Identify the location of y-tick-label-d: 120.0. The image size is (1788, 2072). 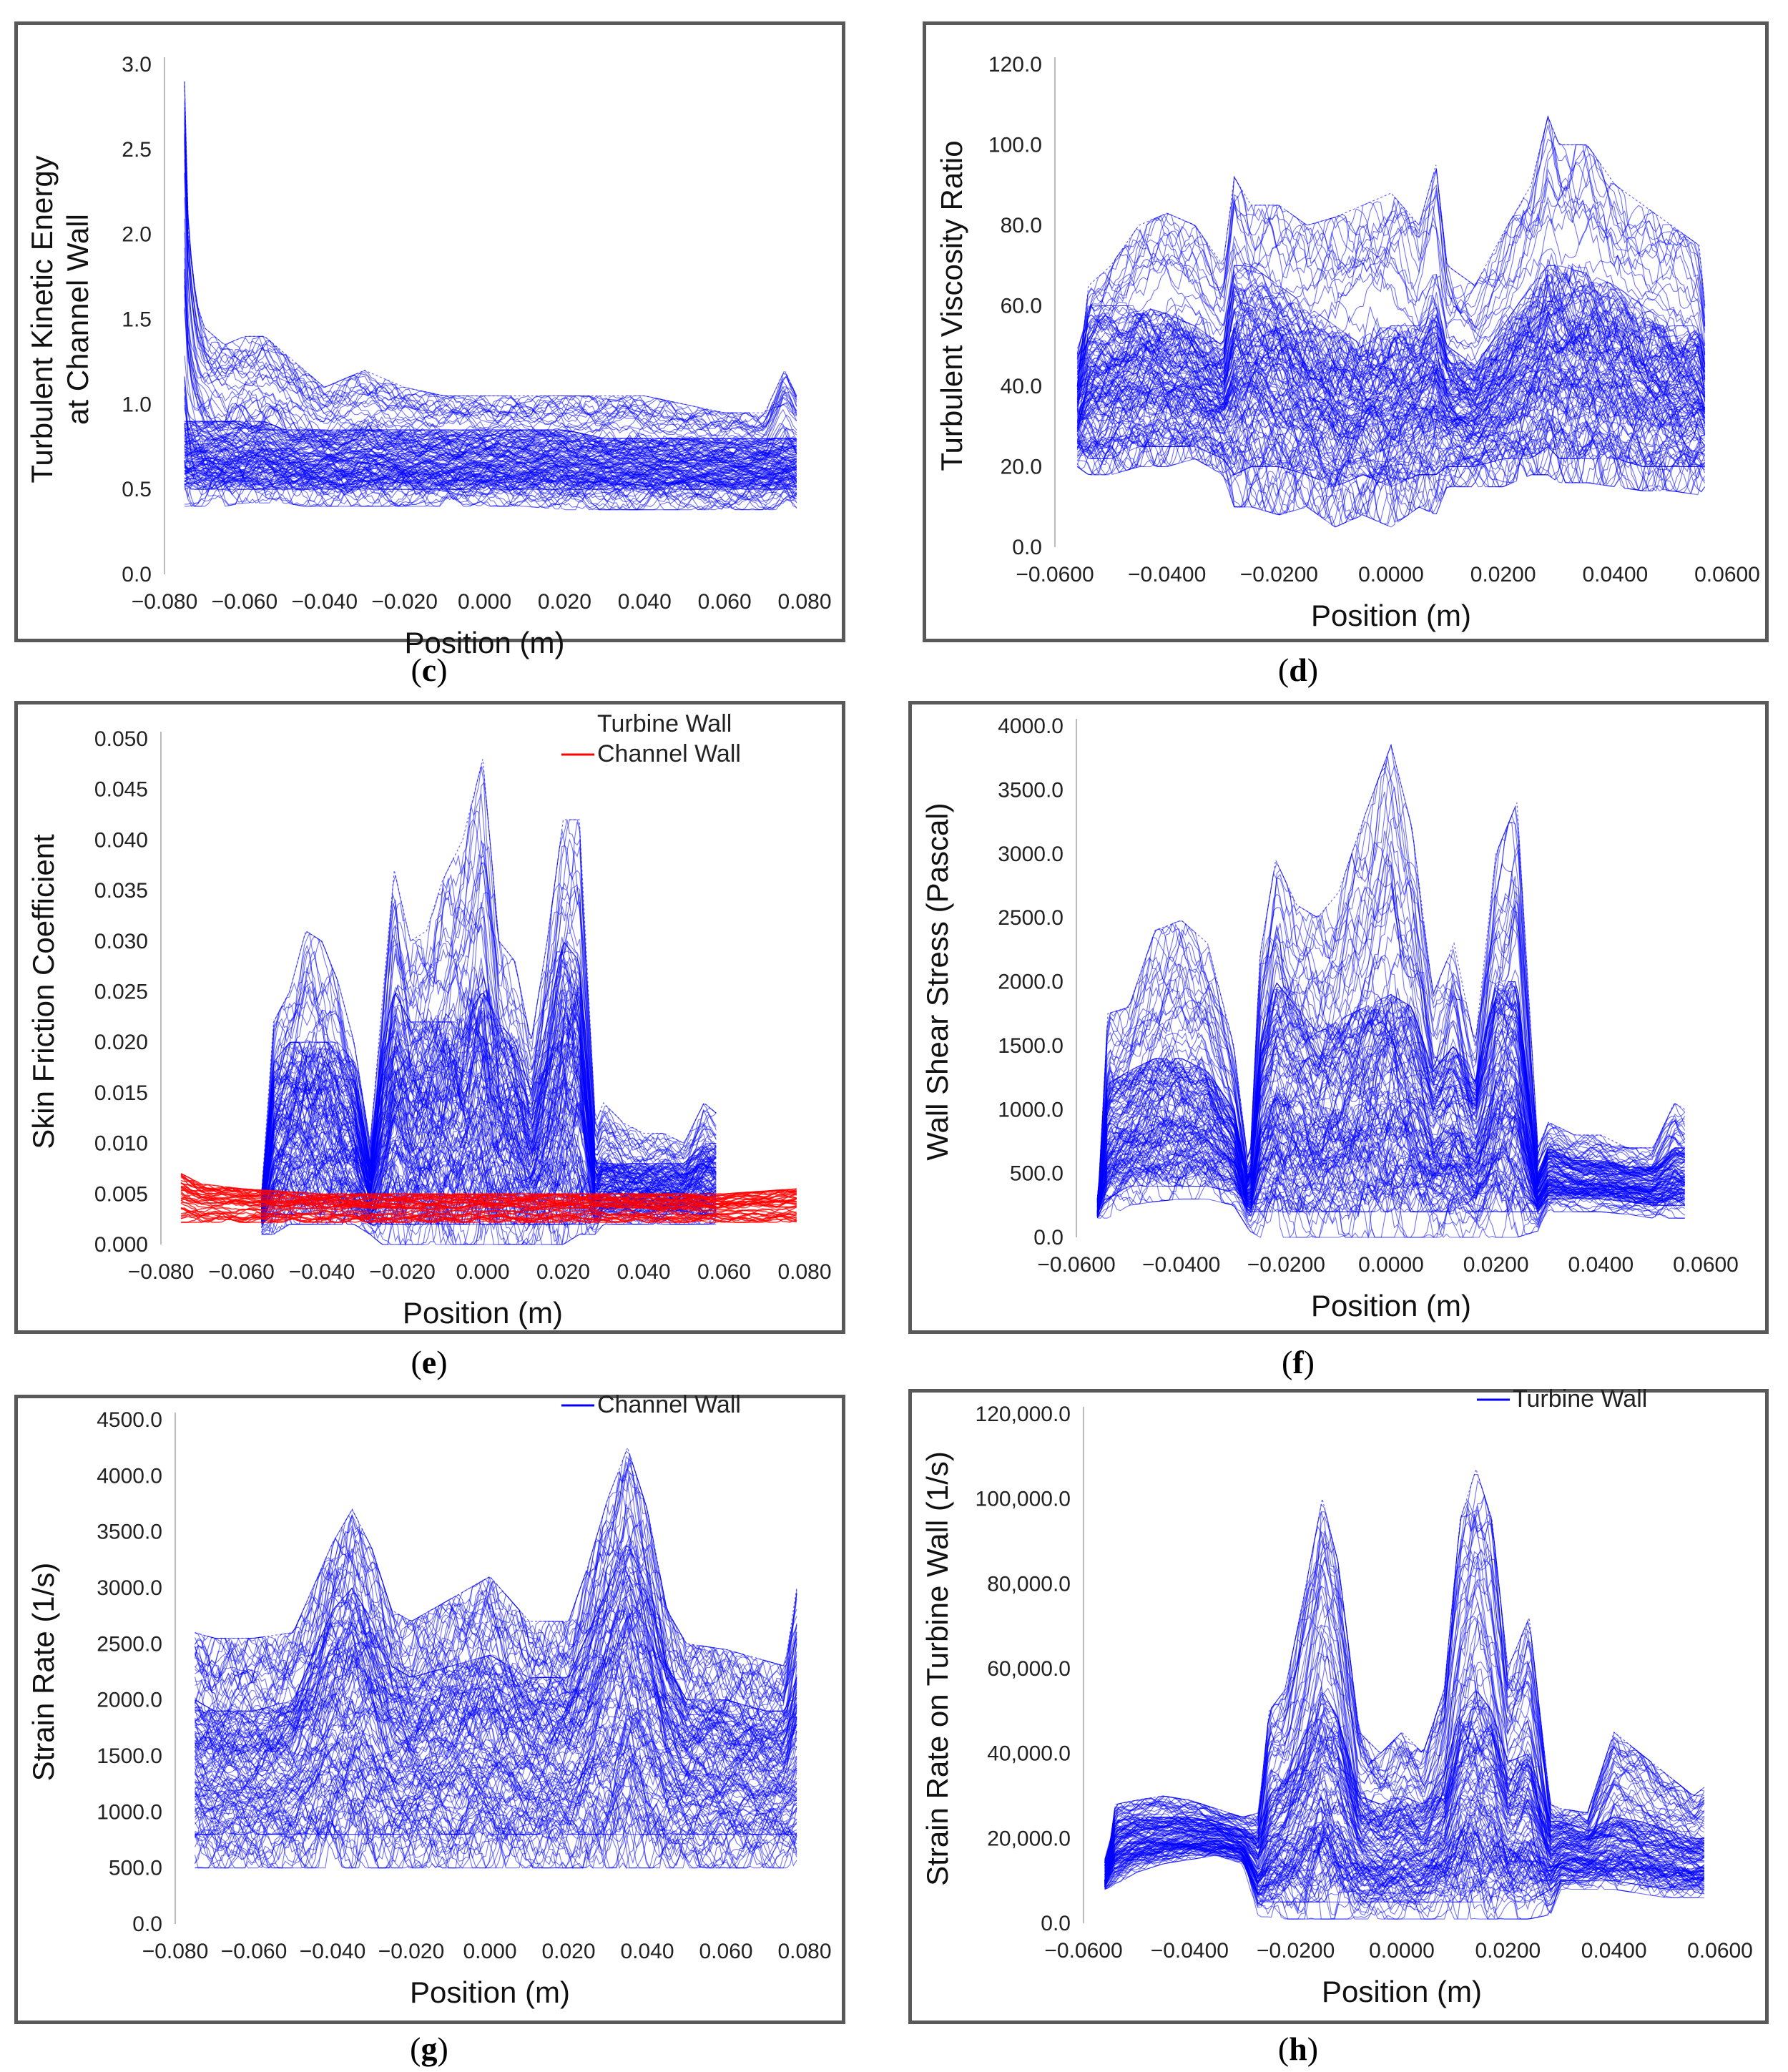
(1015, 65).